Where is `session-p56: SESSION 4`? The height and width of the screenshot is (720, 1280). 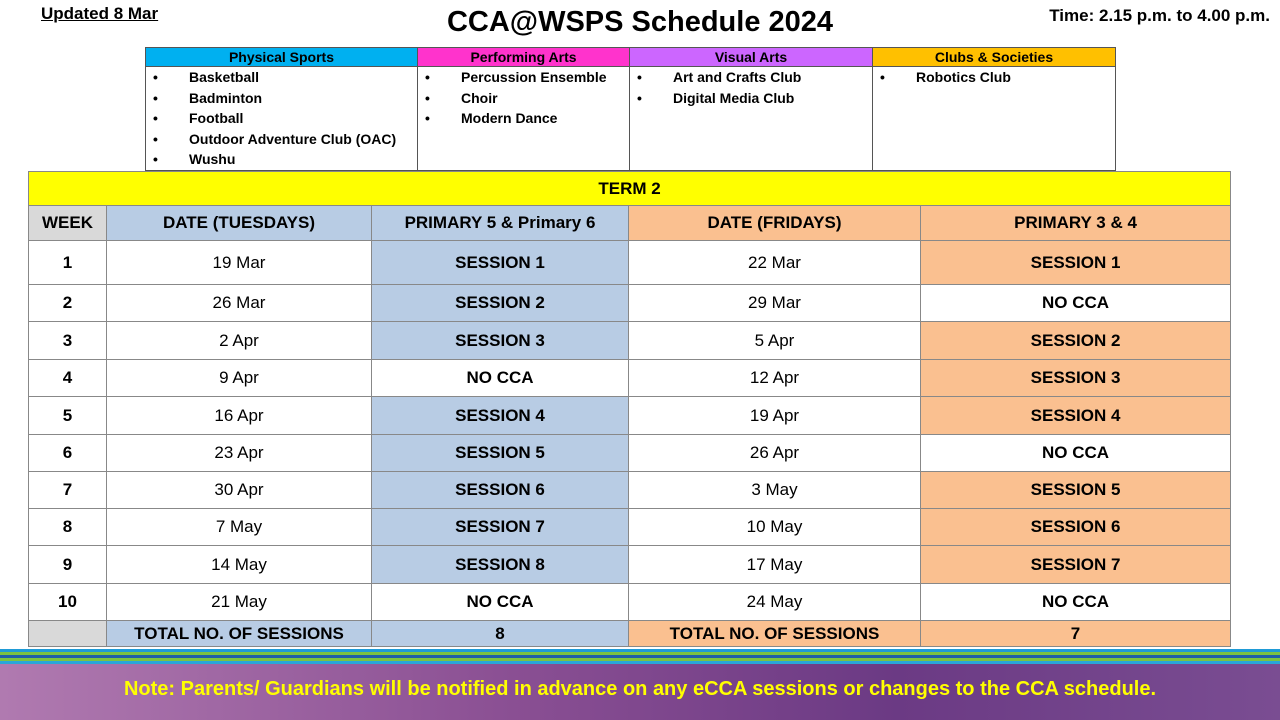 session-p56: SESSION 4 is located at coordinates (500, 415).